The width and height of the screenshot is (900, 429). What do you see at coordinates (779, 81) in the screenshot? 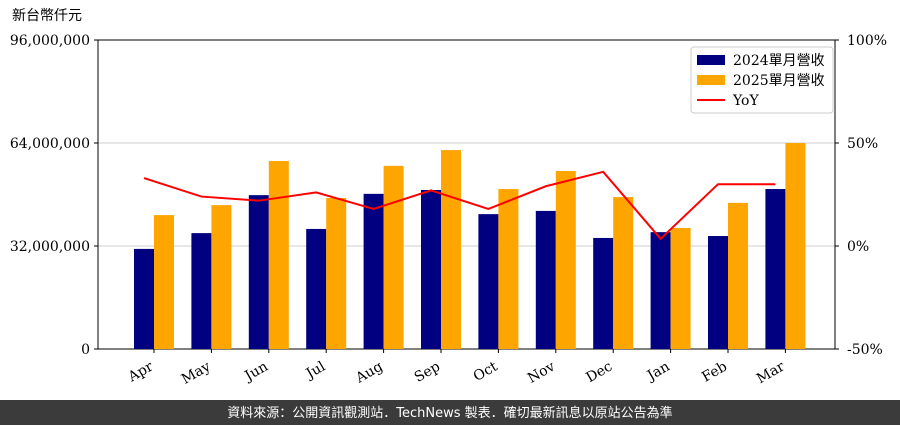
I see `legend-label: 2025單月營收` at bounding box center [779, 81].